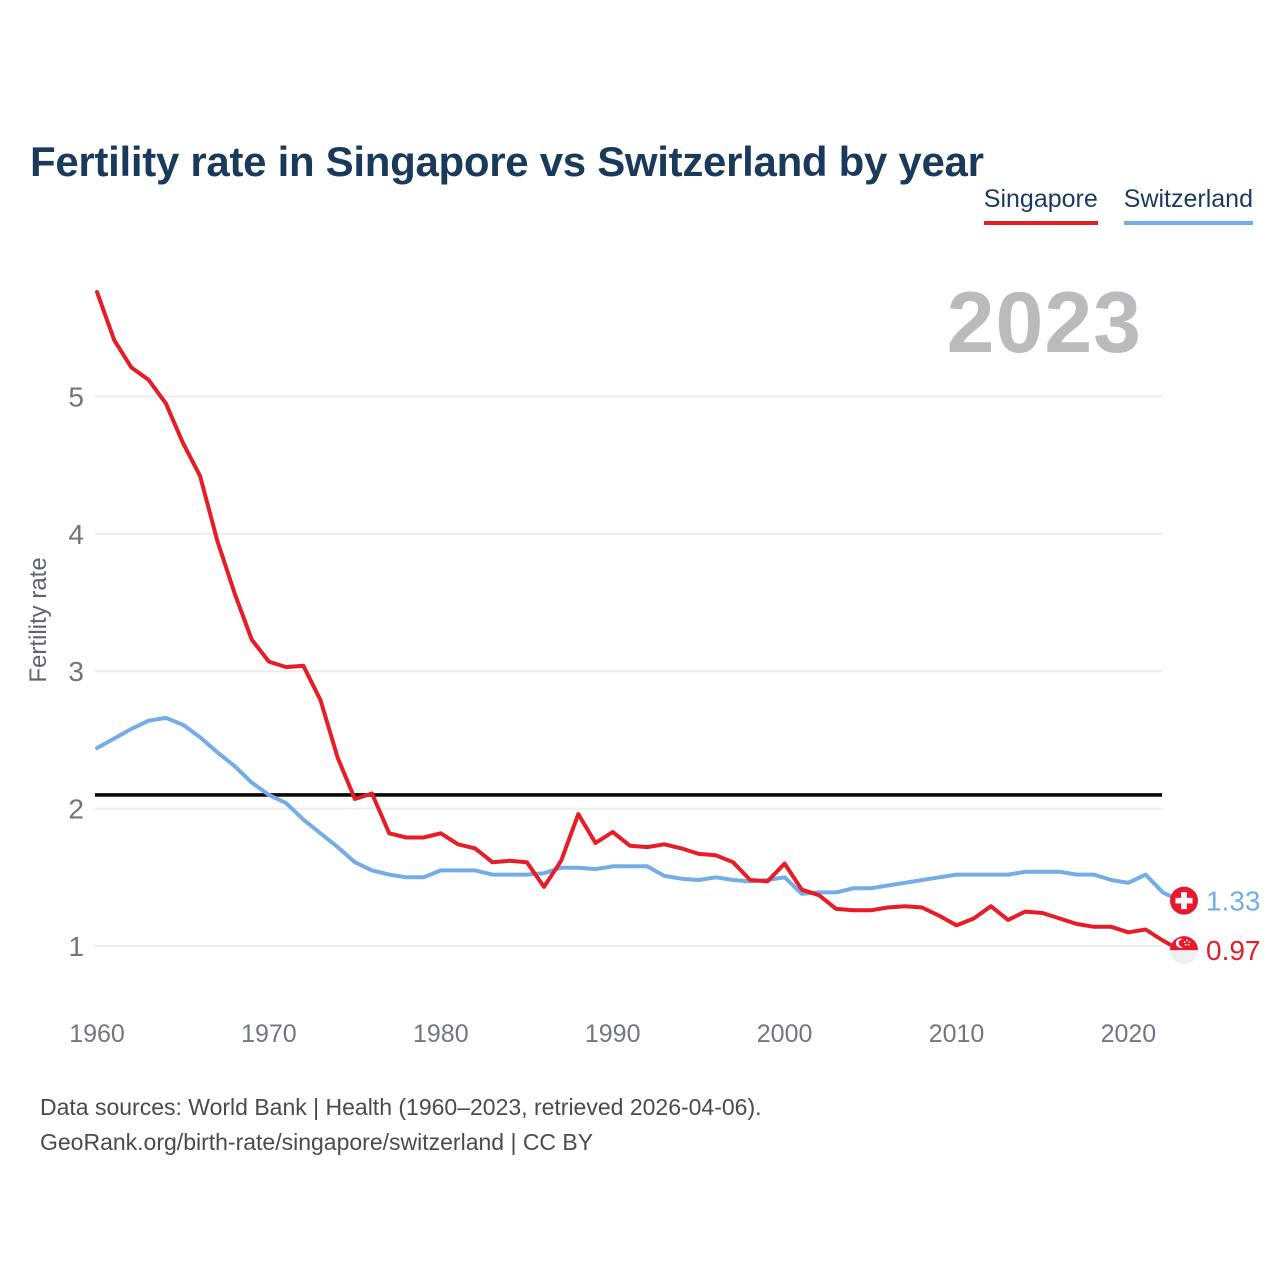 Image resolution: width=1280 pixels, height=1280 pixels. What do you see at coordinates (1044, 323) in the screenshot?
I see `year-watermark: 2023` at bounding box center [1044, 323].